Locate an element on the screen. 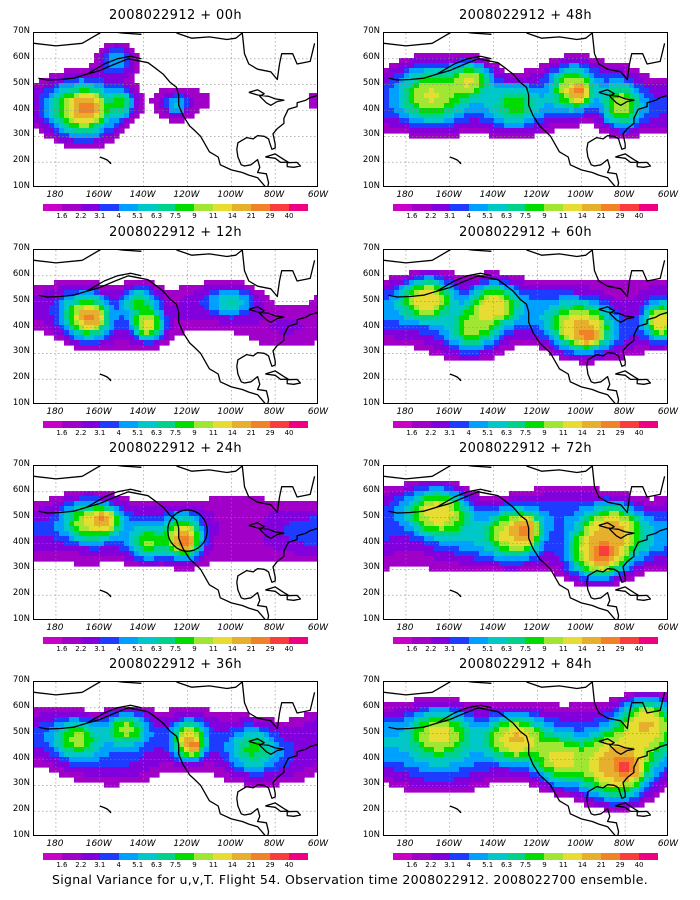  panel-title: 2008022912 + 00h is located at coordinates (175, 15).